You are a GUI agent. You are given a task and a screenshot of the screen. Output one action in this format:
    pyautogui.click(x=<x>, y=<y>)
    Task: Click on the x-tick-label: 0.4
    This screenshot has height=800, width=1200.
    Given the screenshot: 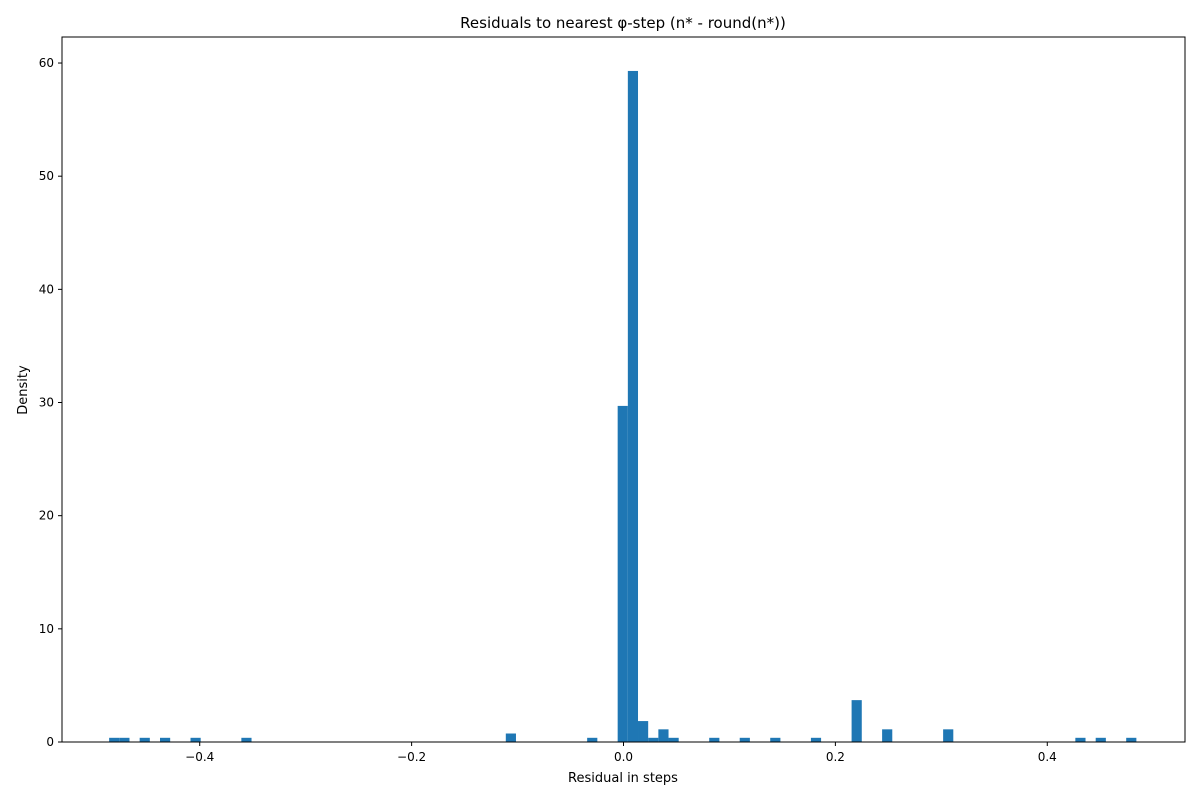 What is the action you would take?
    pyautogui.click(x=1047, y=757)
    